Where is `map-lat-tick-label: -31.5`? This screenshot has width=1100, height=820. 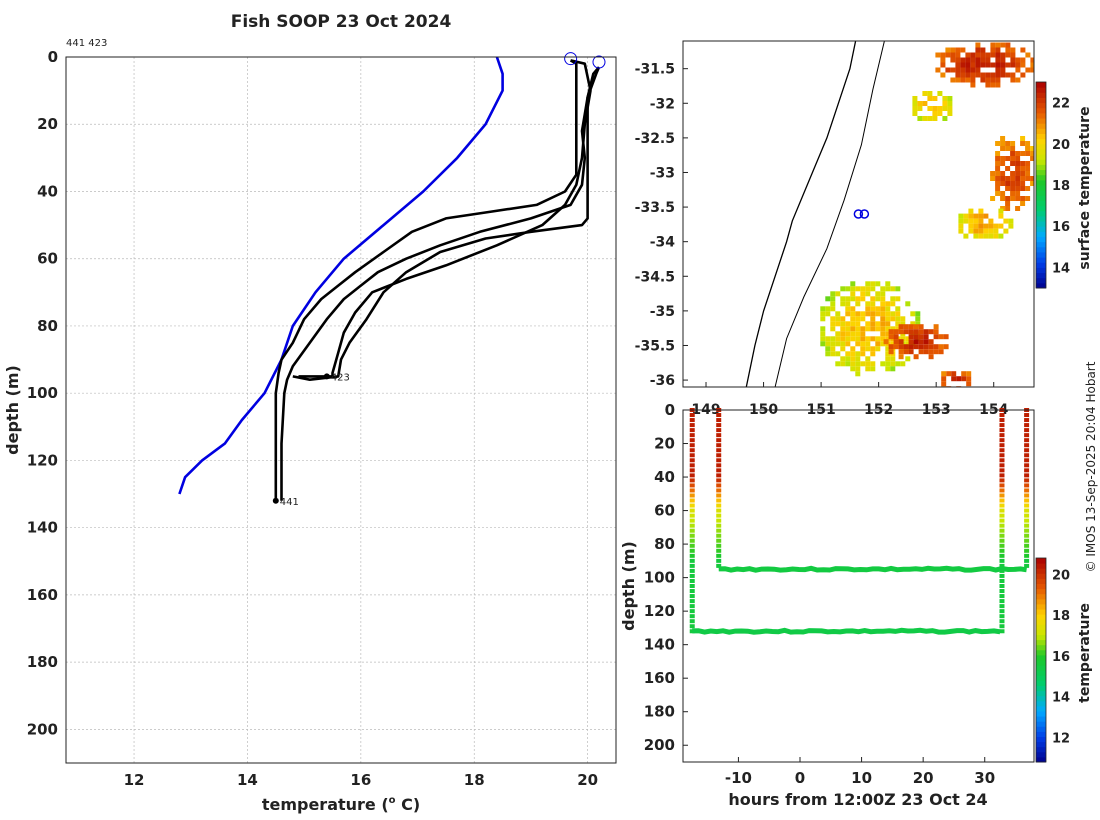
map-lat-tick-label: -31.5 is located at coordinates (655, 70).